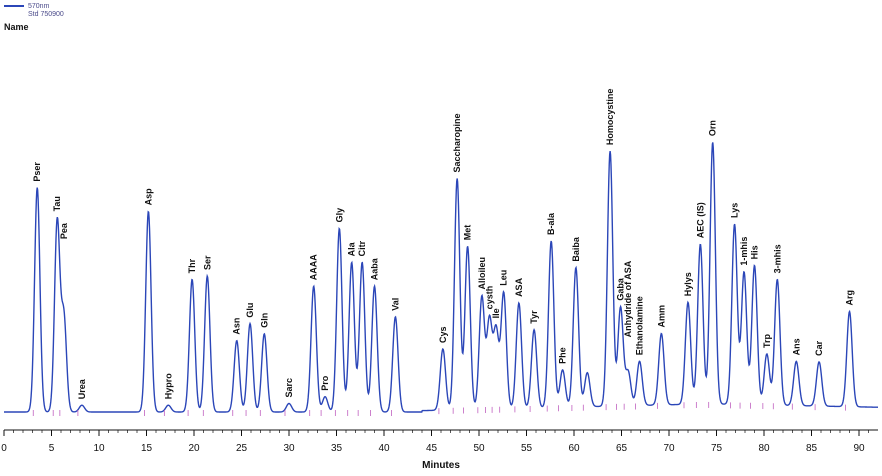 The image size is (882, 476). I want to click on peak-label: Leu, so click(504, 278).